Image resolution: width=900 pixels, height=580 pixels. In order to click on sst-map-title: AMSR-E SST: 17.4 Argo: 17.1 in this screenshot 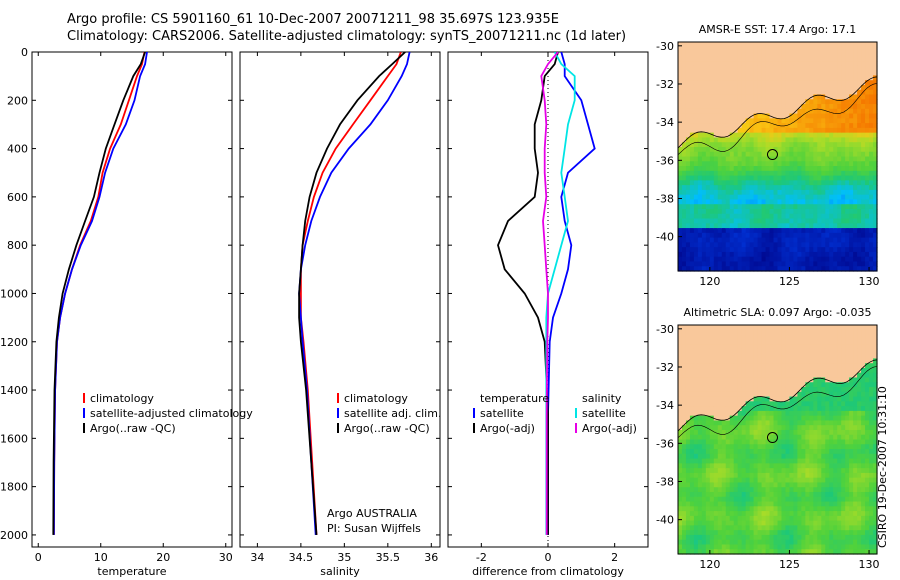, I will do `click(778, 29)`.